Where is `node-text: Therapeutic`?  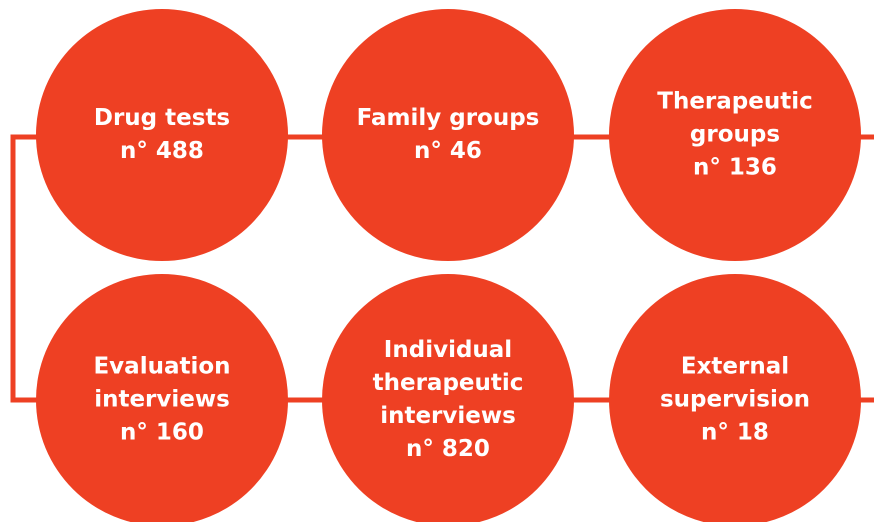 node-text: Therapeutic is located at coordinates (734, 102).